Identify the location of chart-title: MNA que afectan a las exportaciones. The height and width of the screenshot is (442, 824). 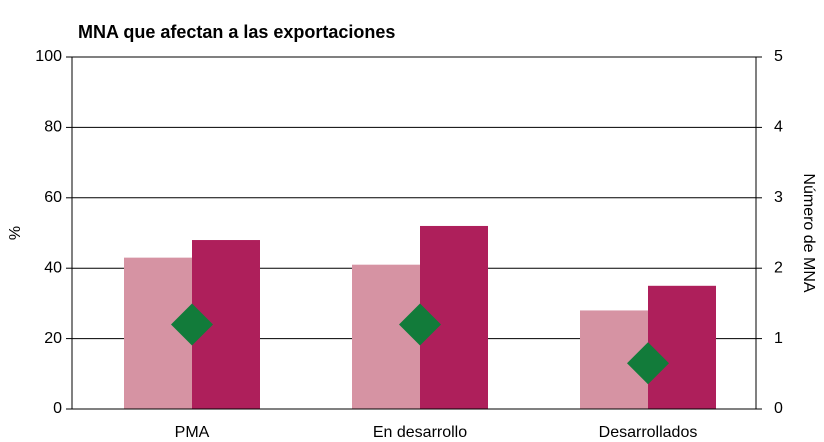
(236, 32).